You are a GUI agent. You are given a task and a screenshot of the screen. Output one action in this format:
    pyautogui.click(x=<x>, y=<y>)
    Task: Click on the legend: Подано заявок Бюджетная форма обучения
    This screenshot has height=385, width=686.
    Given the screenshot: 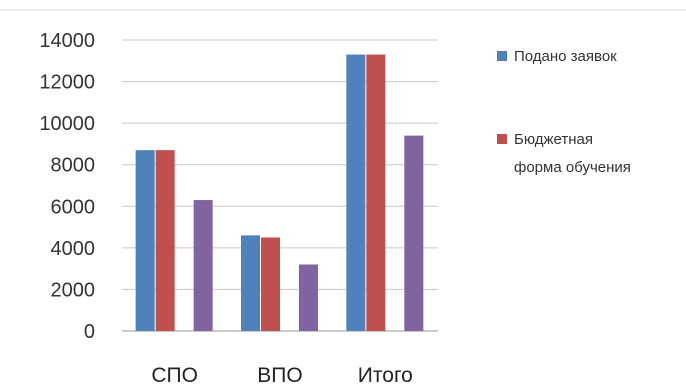 What is the action you would take?
    pyautogui.click(x=564, y=112)
    